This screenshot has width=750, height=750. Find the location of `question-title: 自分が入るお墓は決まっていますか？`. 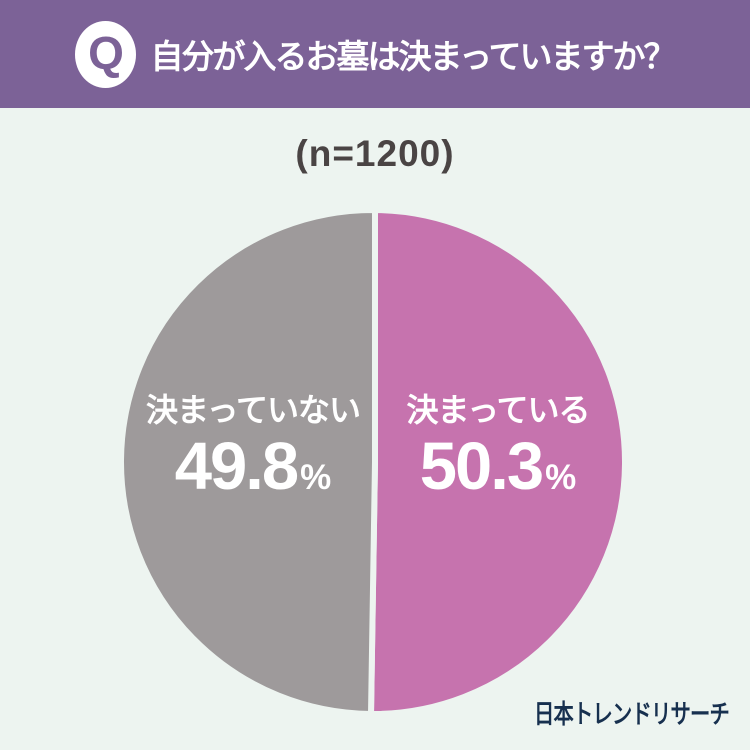

question-title: 自分が入るお墓は決まっていますか？ is located at coordinates (413, 56).